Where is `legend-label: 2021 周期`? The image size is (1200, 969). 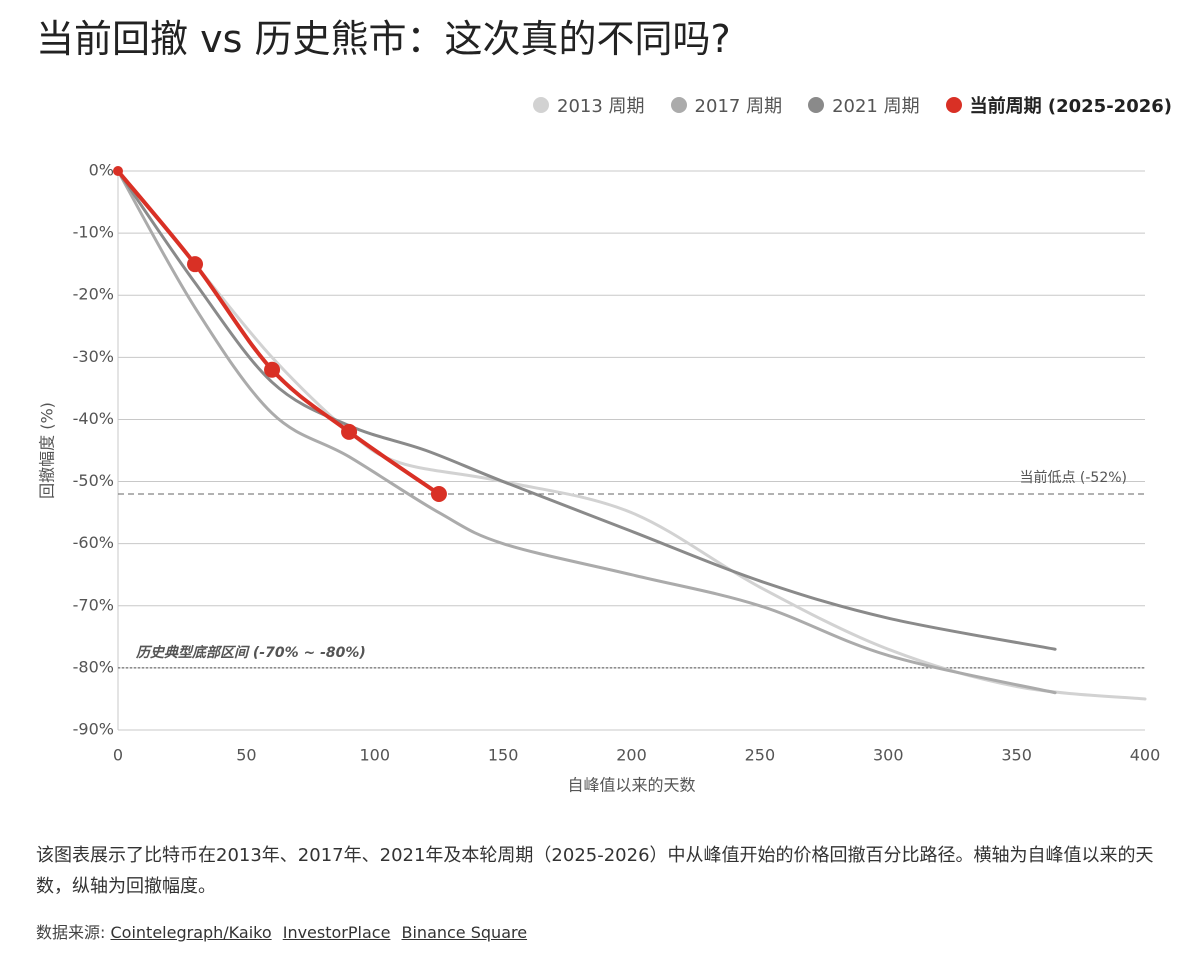
legend-label: 2021 周期 is located at coordinates (876, 106).